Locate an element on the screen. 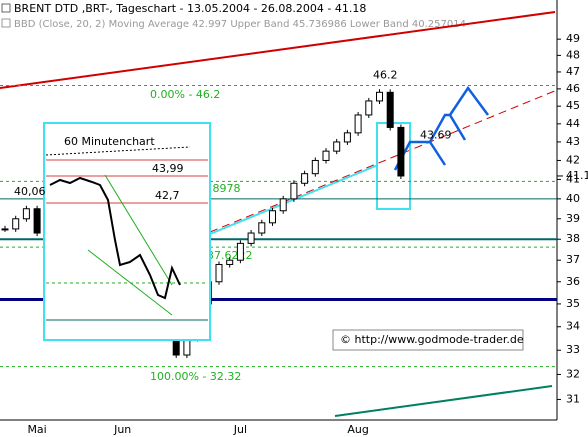  inset-price is located at coordinates (115, 238).